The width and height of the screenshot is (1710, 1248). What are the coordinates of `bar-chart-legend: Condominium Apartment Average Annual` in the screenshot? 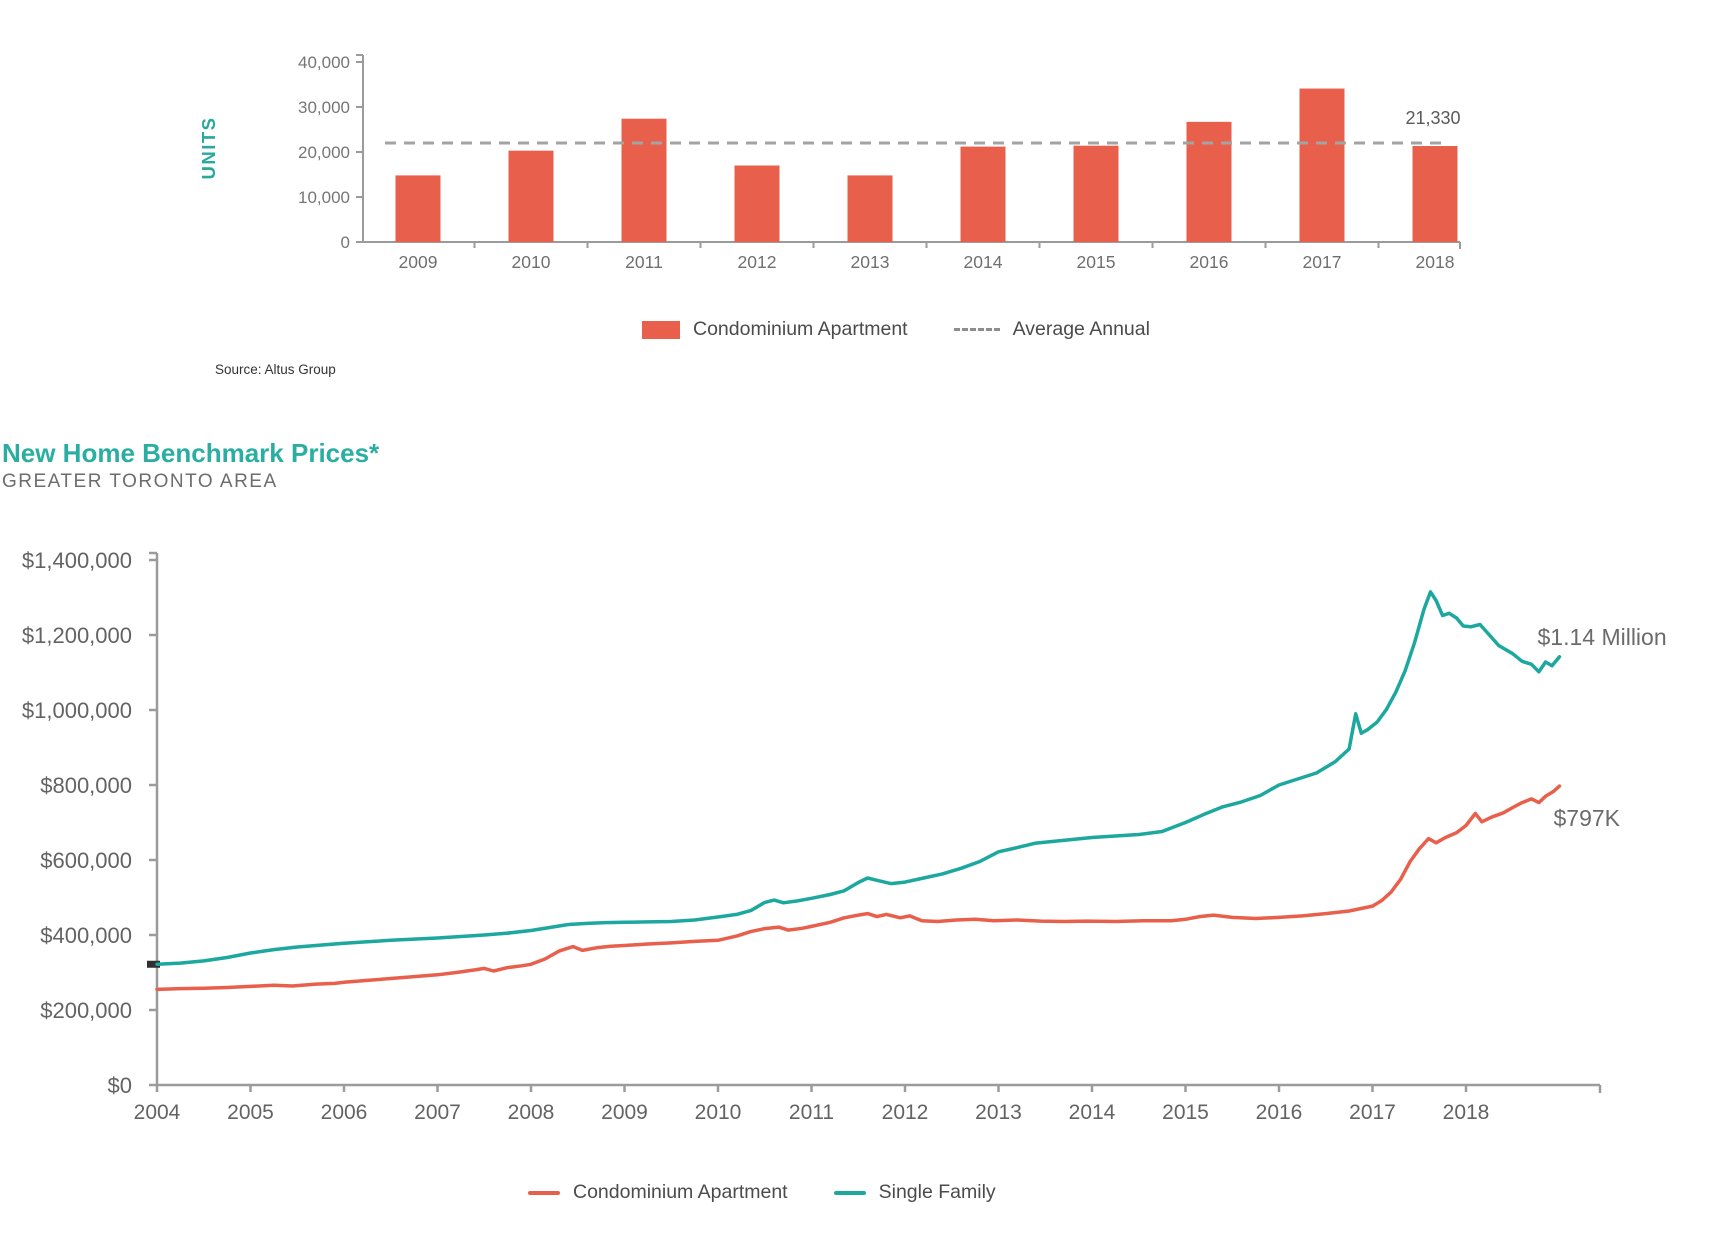 It's located at (896, 329).